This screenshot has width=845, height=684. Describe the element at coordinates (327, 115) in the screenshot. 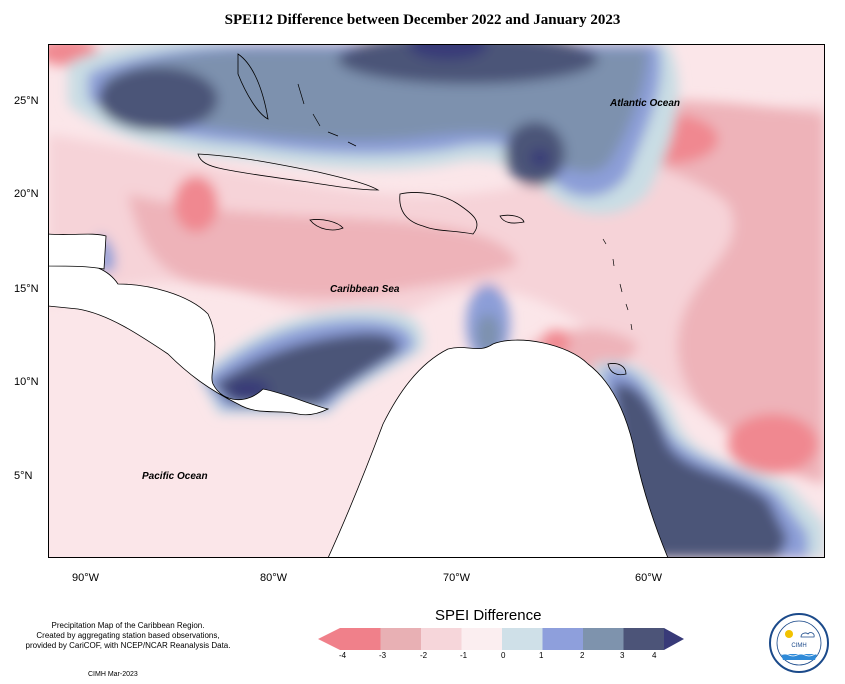

I see `island-bahamas` at that location.